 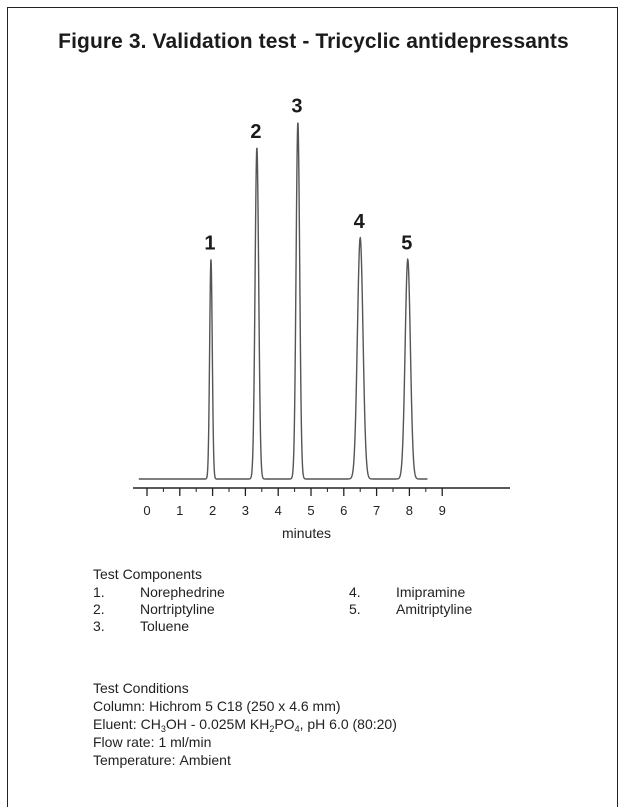 I want to click on component-number: 1., so click(x=99, y=592).